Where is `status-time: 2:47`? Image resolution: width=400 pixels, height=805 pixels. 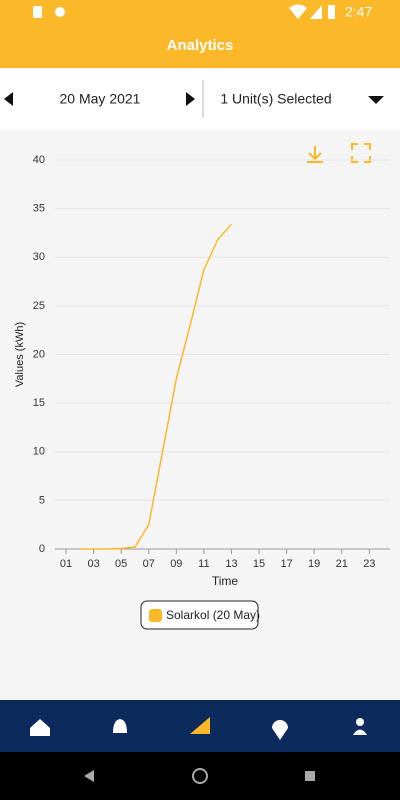
status-time: 2:47 is located at coordinates (358, 12).